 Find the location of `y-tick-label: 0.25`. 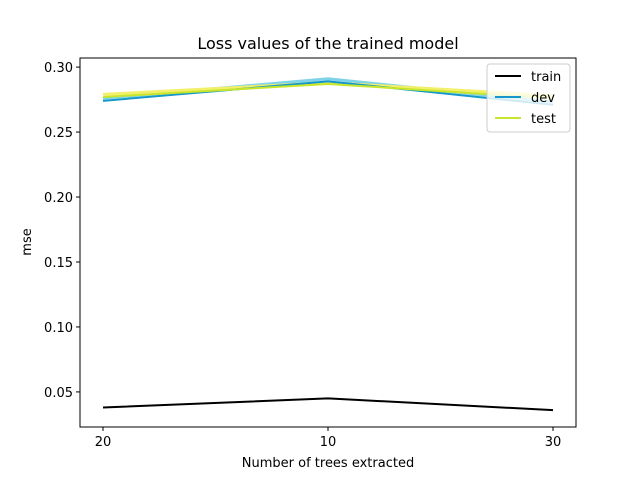

y-tick-label: 0.25 is located at coordinates (58, 133).